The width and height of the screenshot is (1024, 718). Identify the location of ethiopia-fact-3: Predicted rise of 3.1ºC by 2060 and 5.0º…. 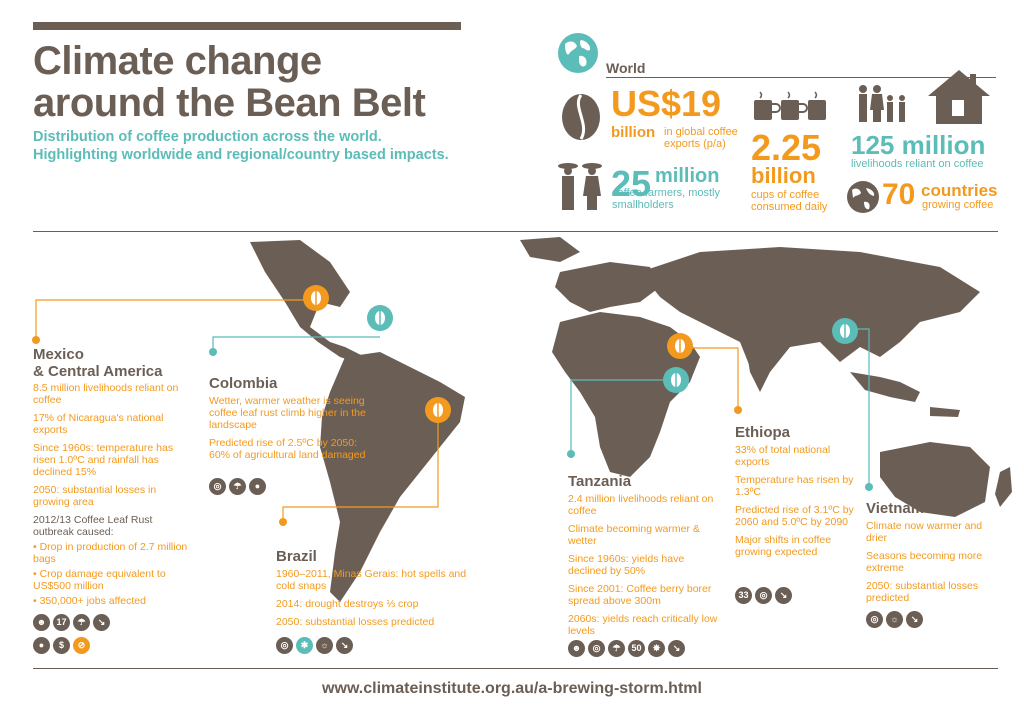
(794, 516).